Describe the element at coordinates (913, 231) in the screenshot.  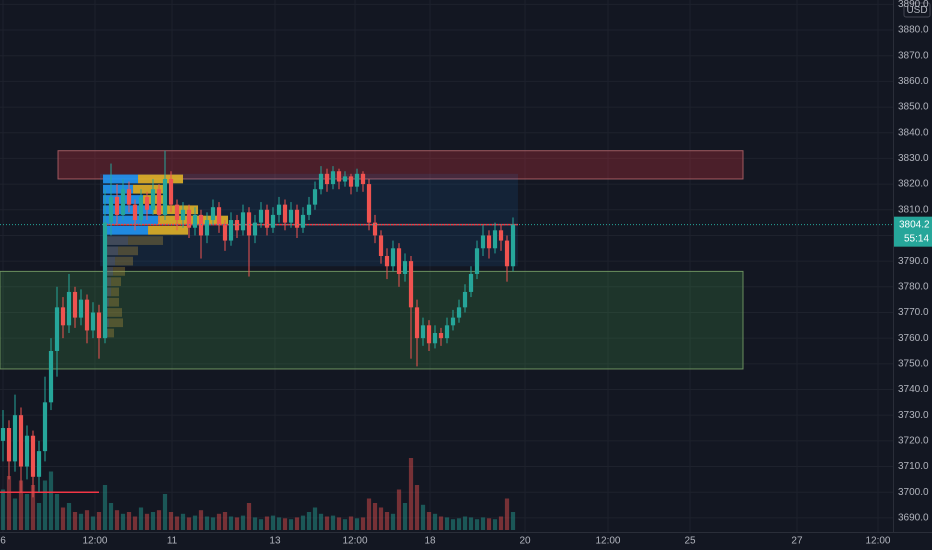
I see `last-price-badge` at that location.